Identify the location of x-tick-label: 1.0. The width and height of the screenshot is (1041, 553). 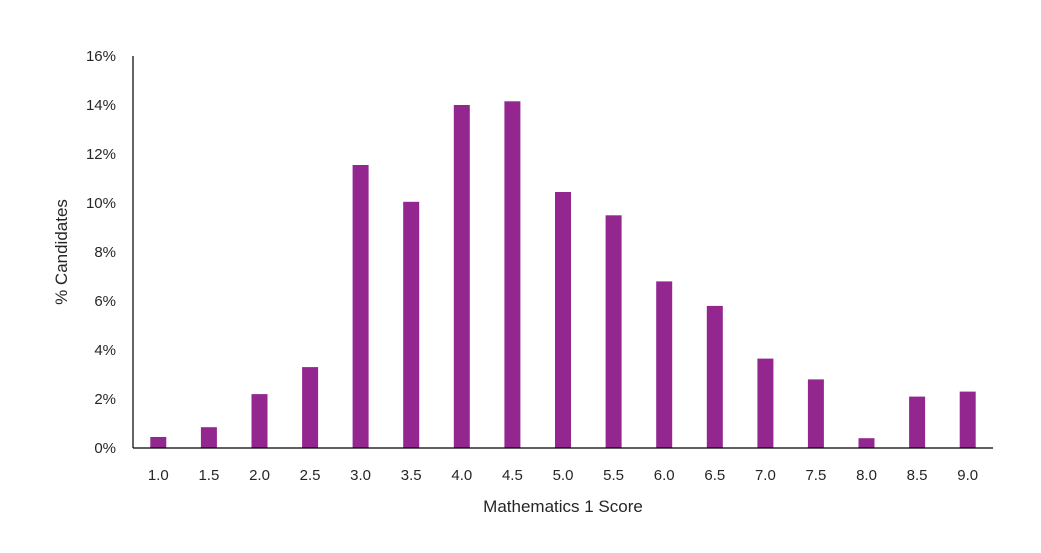
(158, 475).